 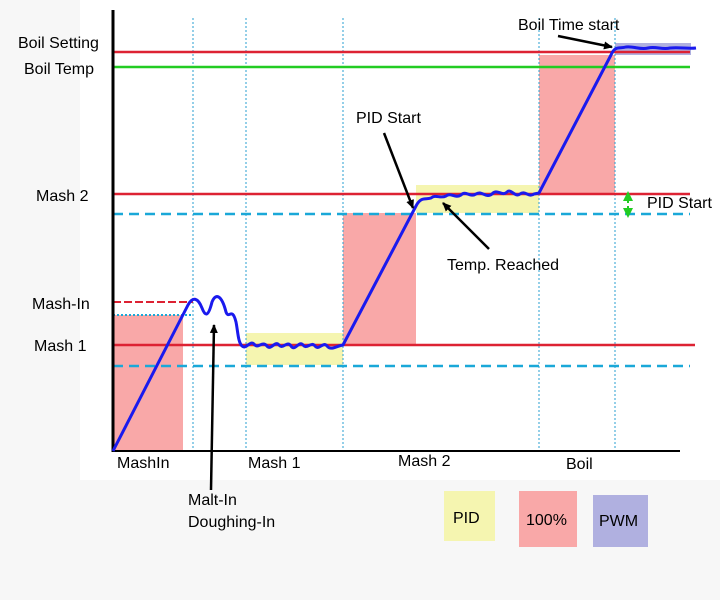 What do you see at coordinates (388, 118) in the screenshot?
I see `pid-start-annotation: PID Start` at bounding box center [388, 118].